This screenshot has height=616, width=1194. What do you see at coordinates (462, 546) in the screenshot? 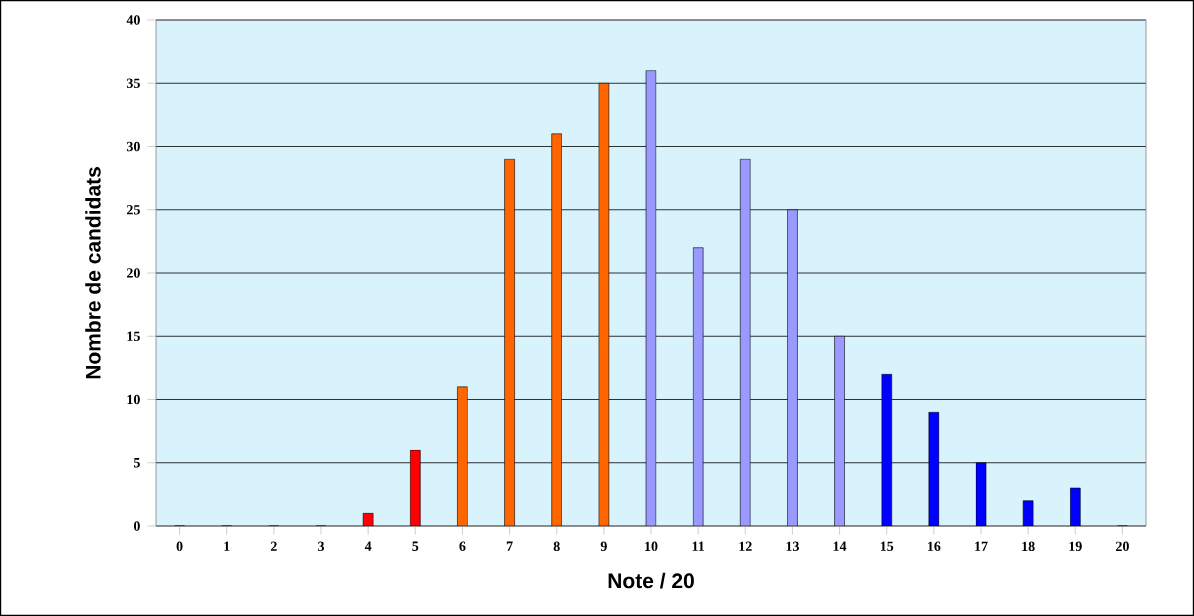
I see `x-tick-label: 6` at bounding box center [462, 546].